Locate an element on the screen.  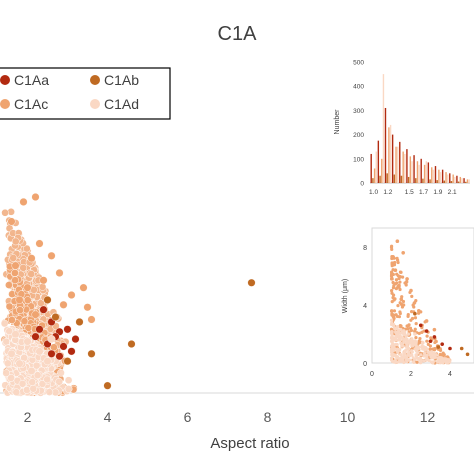
histogram-x-tick-label: 1.2 is located at coordinates (387, 192).